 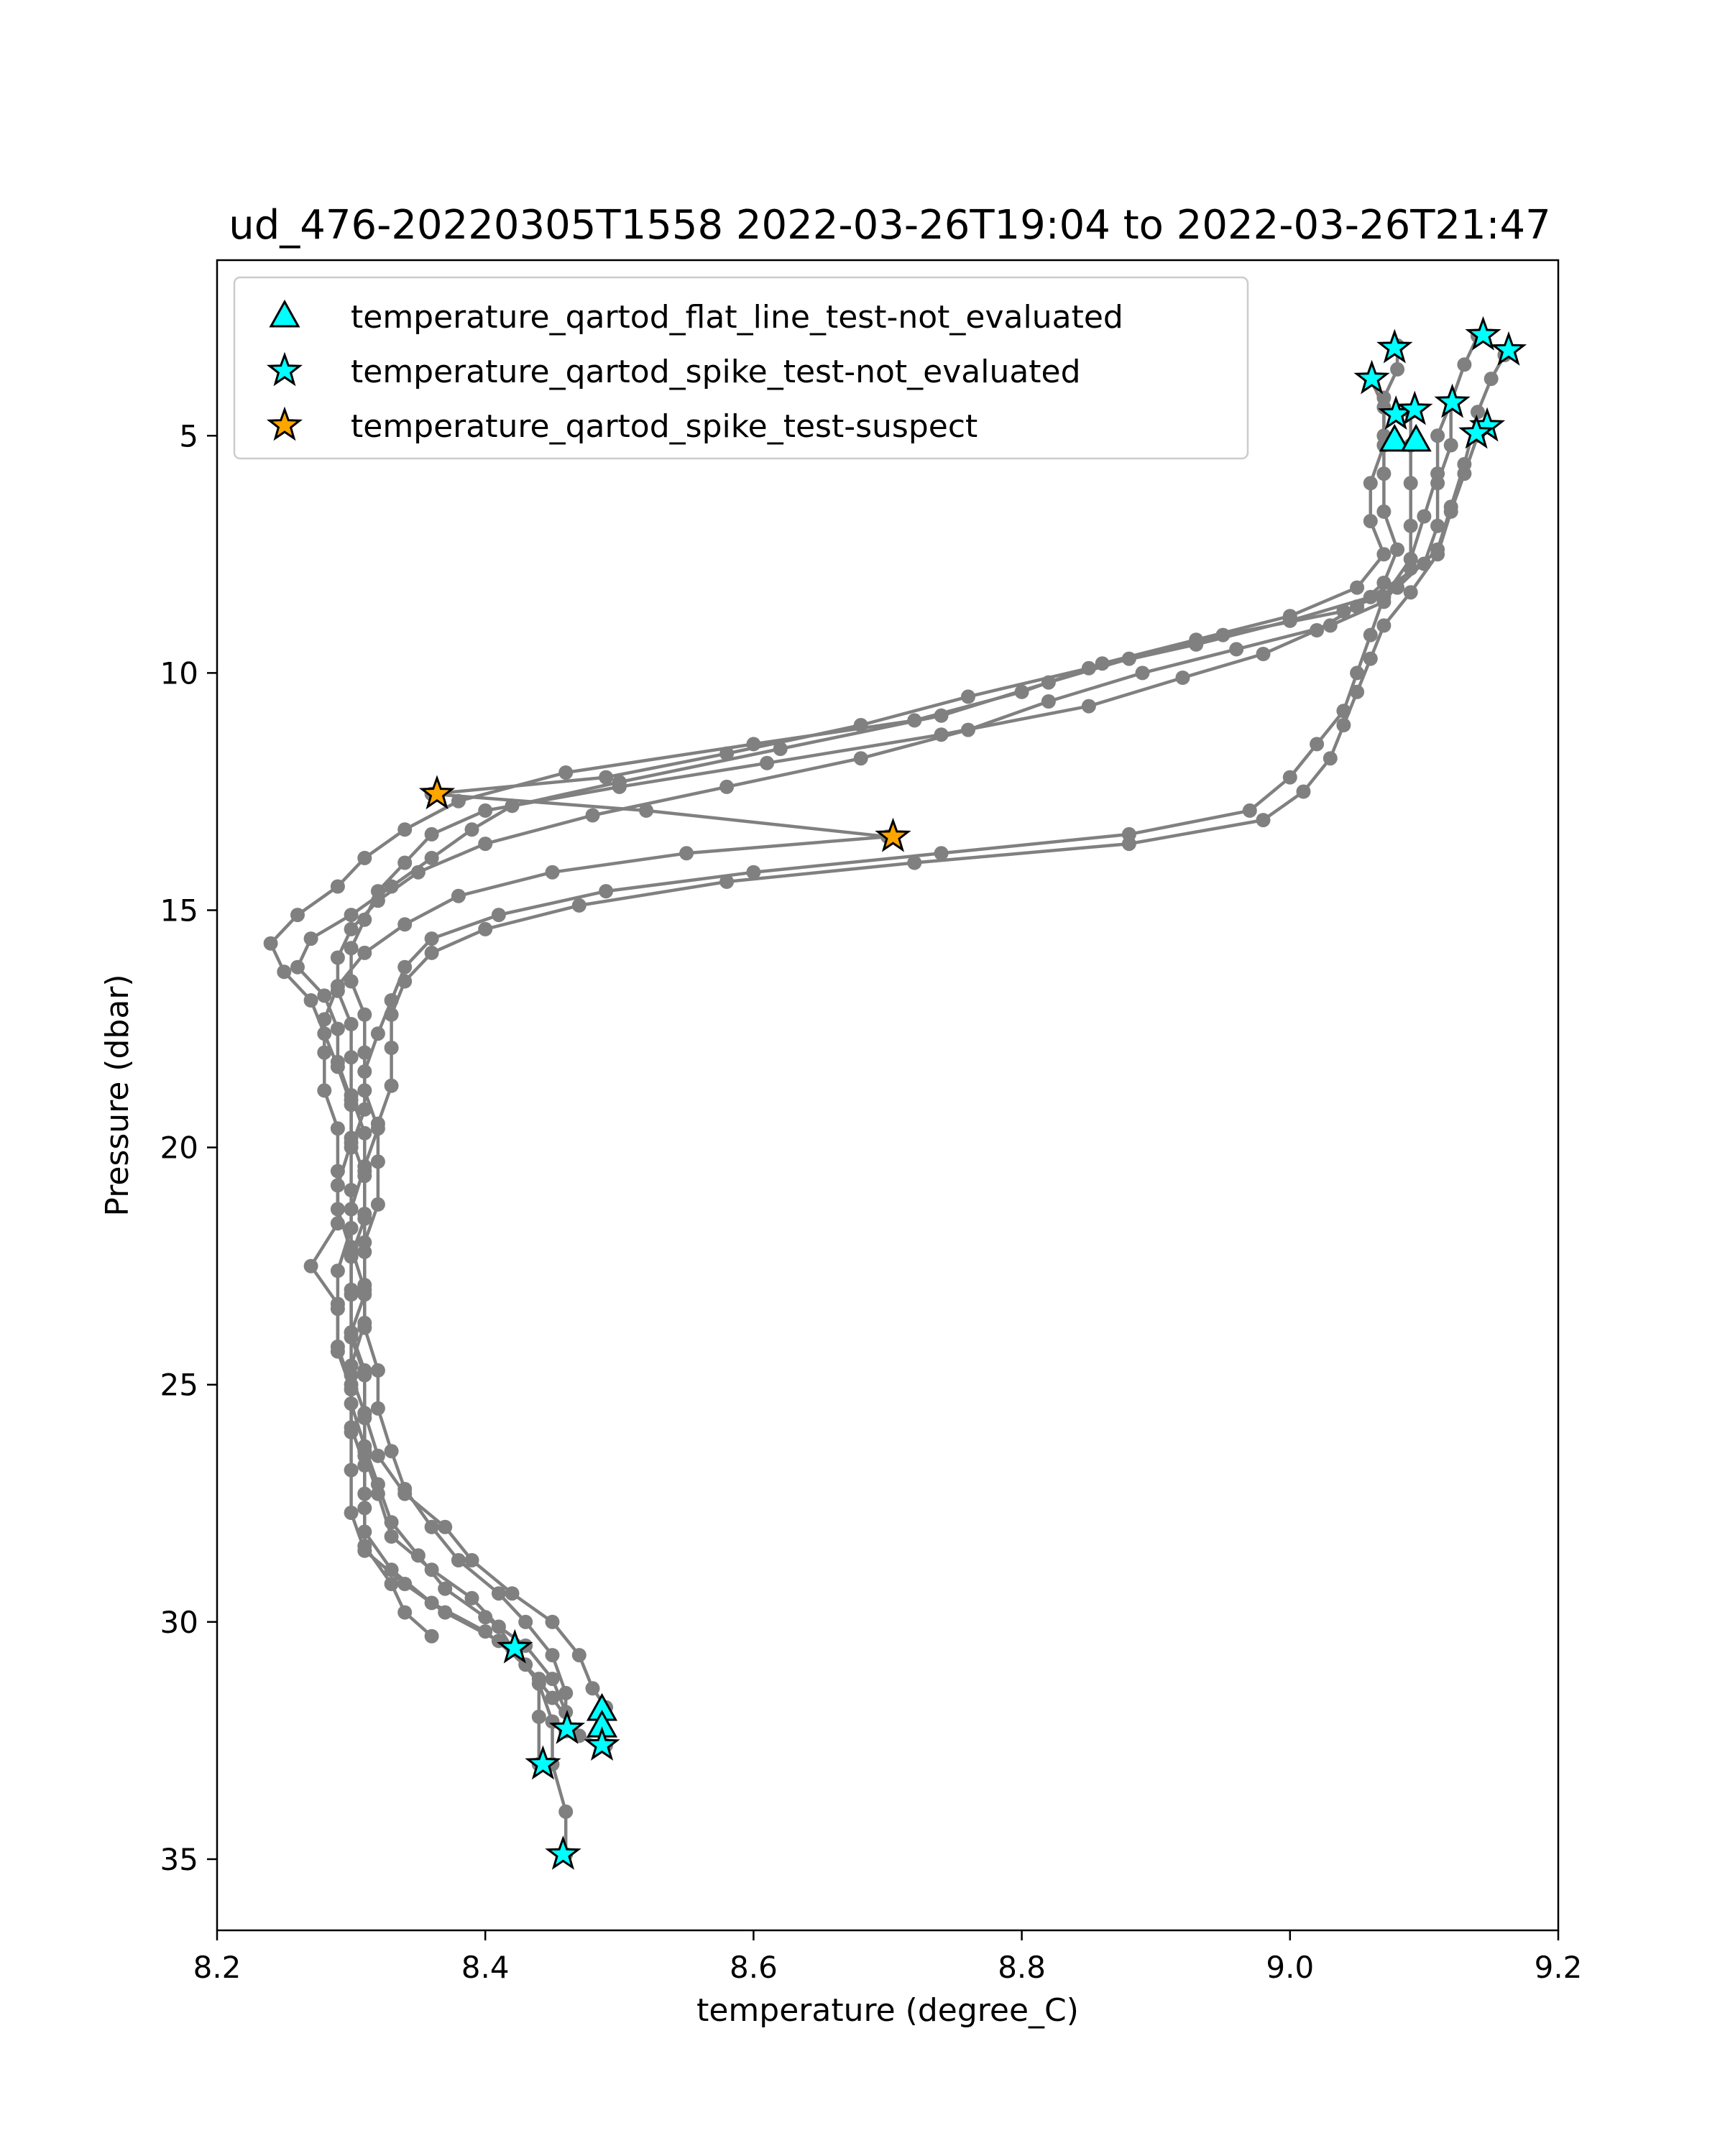 I want to click on x-tick-label: 8.8, so click(x=1022, y=1967).